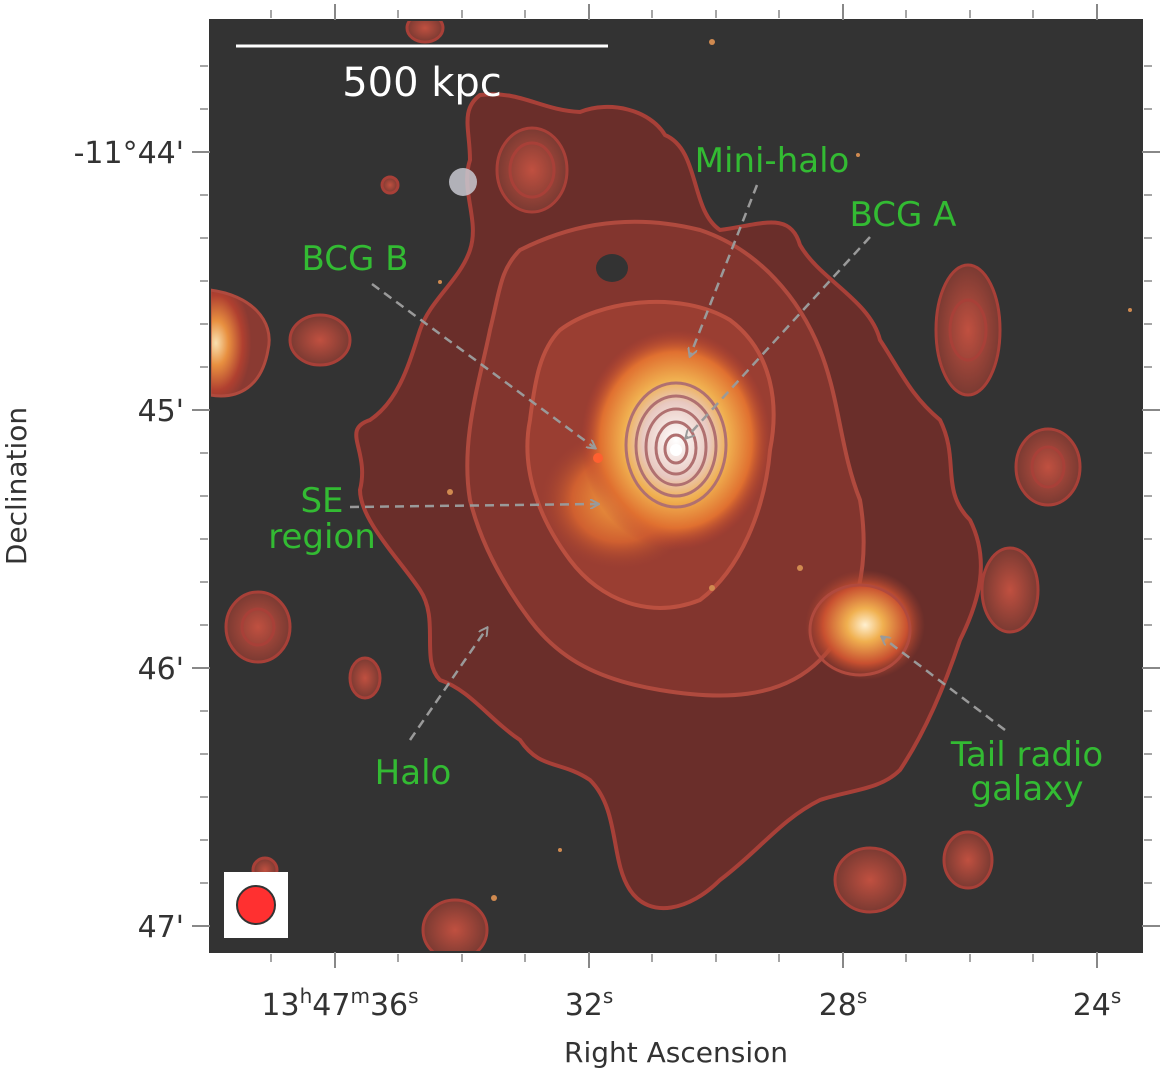 This screenshot has height=1073, width=1162. I want to click on x-tick-3-s-unit: s, so click(1116, 996).